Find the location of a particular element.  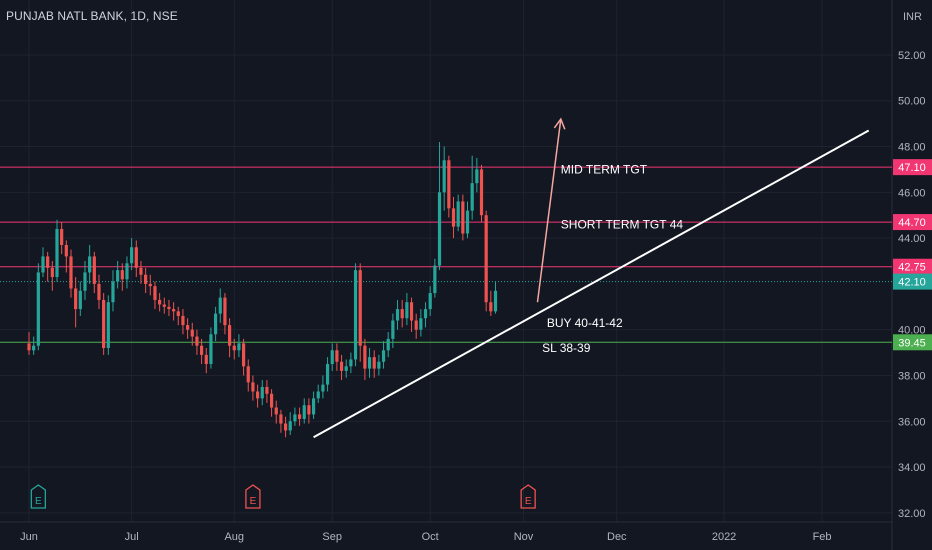

earnings-marker-label: E is located at coordinates (38, 501).